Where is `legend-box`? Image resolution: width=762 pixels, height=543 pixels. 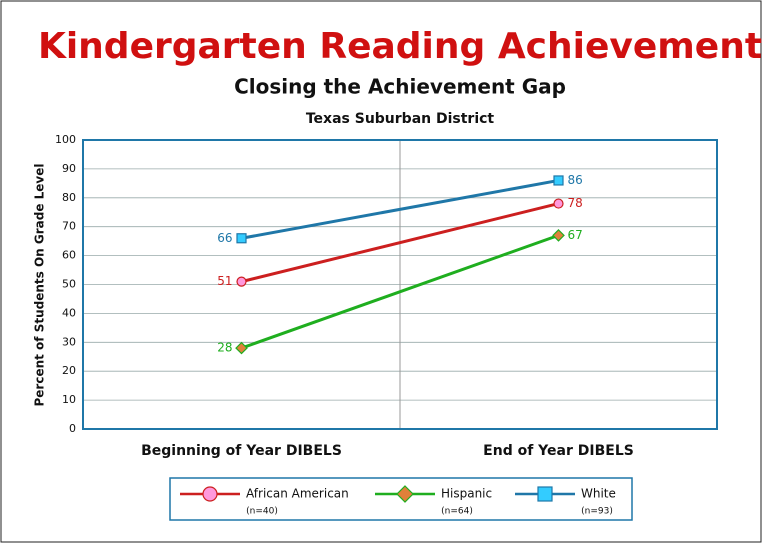
legend-box is located at coordinates (401, 499).